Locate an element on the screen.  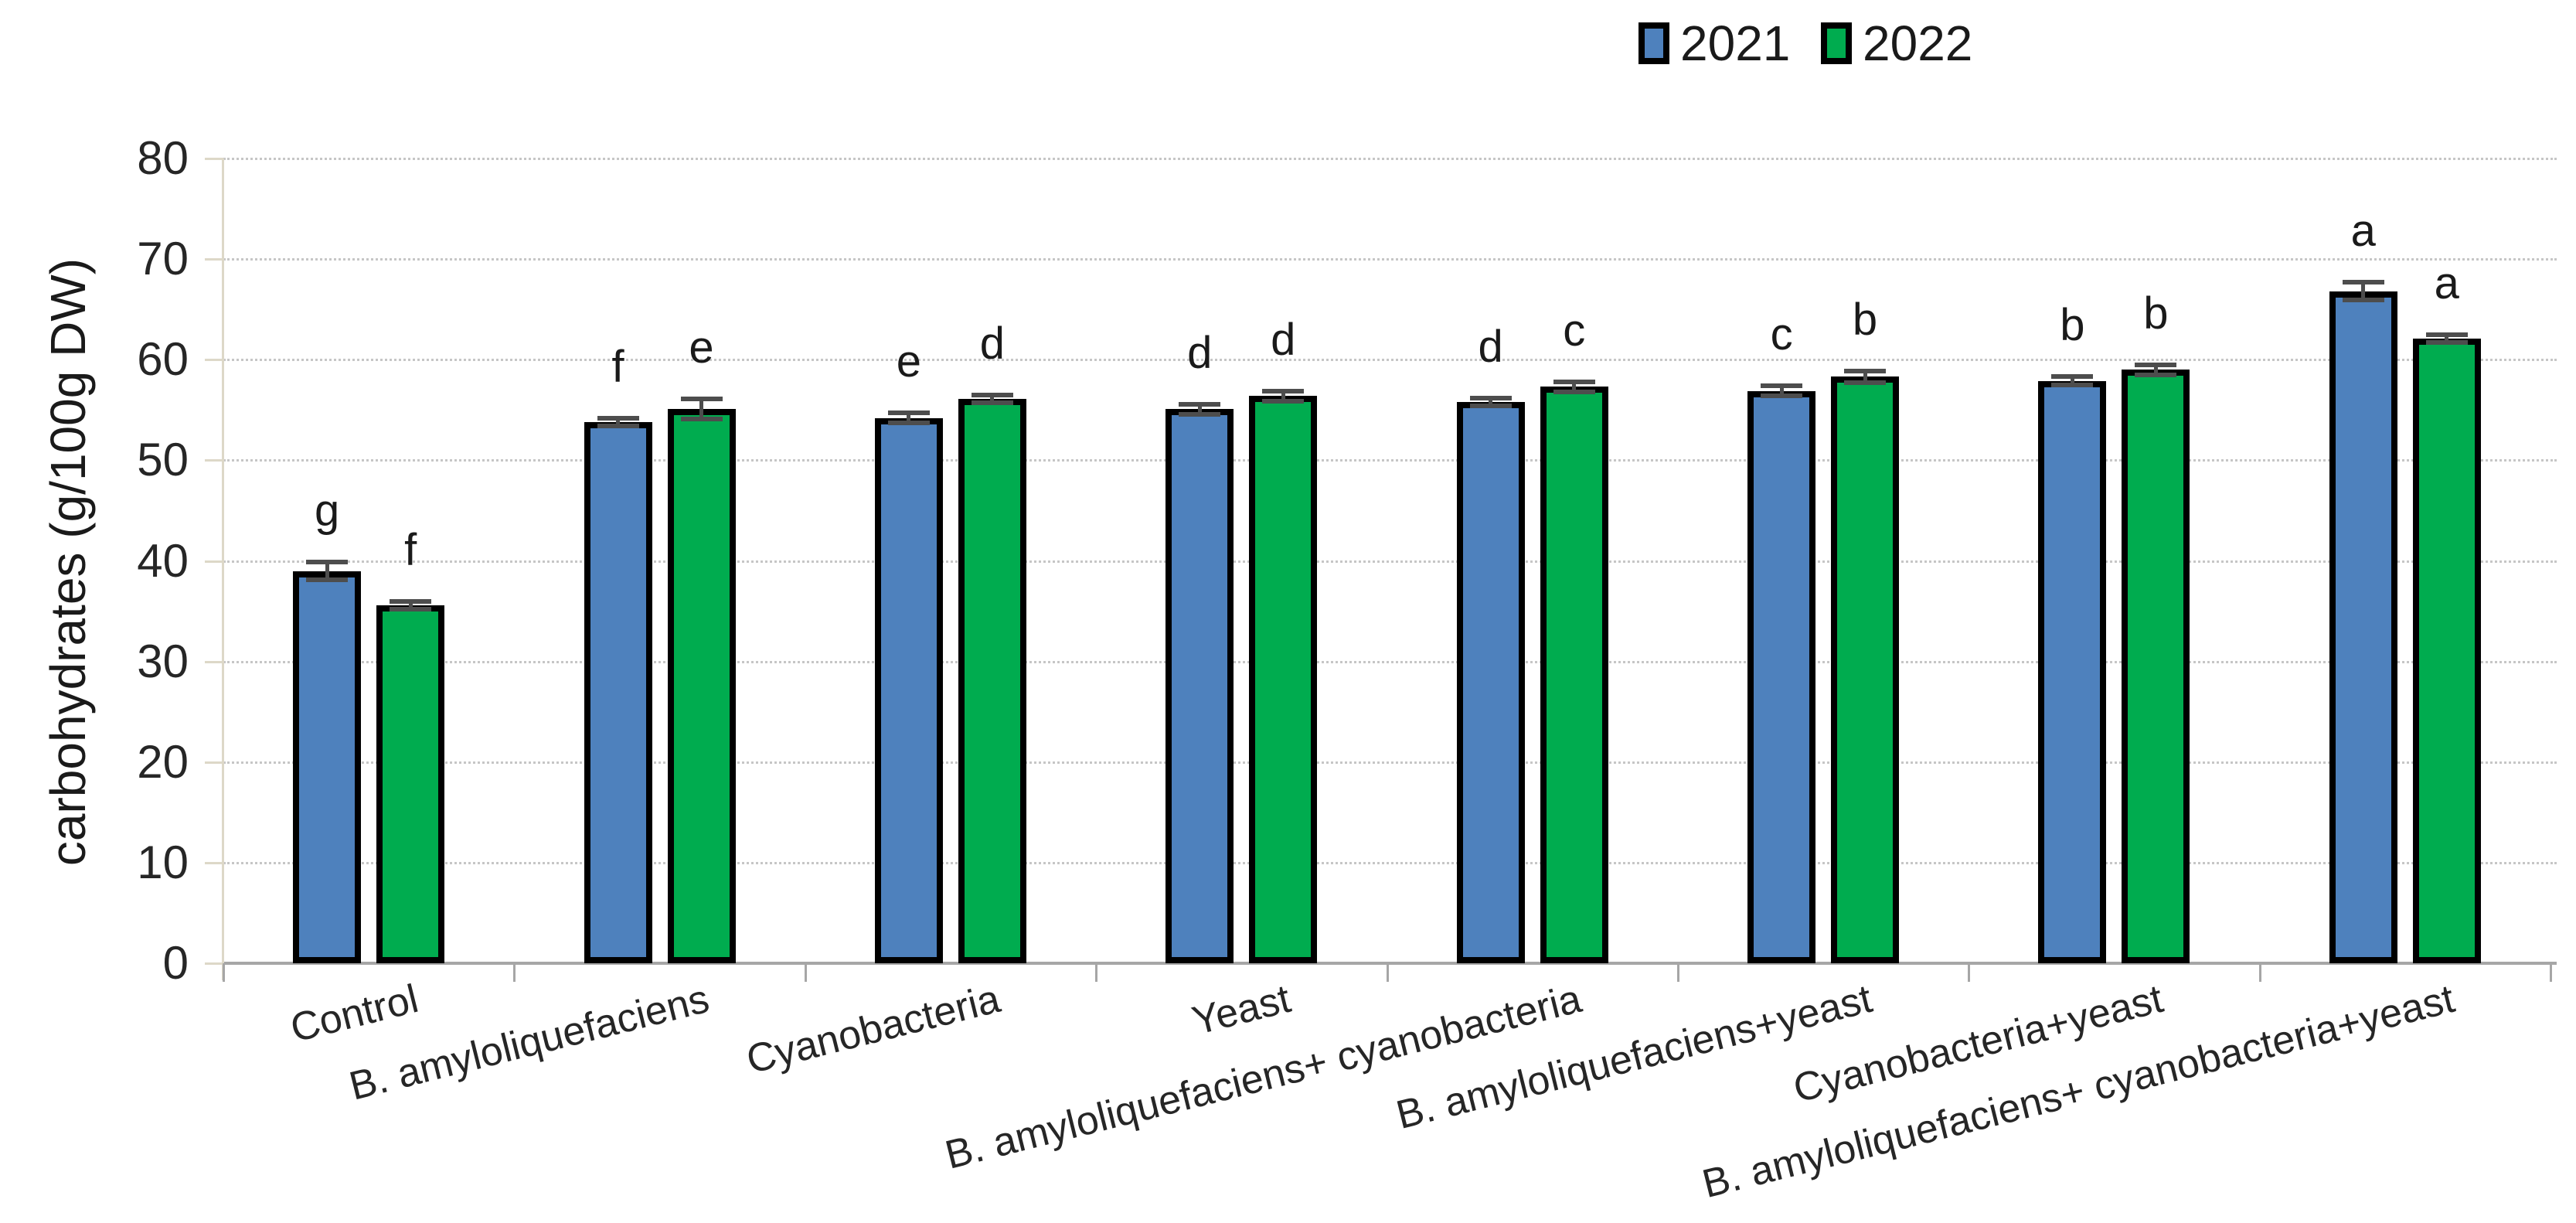
sig-letter-2021-7: a is located at coordinates (2363, 232).